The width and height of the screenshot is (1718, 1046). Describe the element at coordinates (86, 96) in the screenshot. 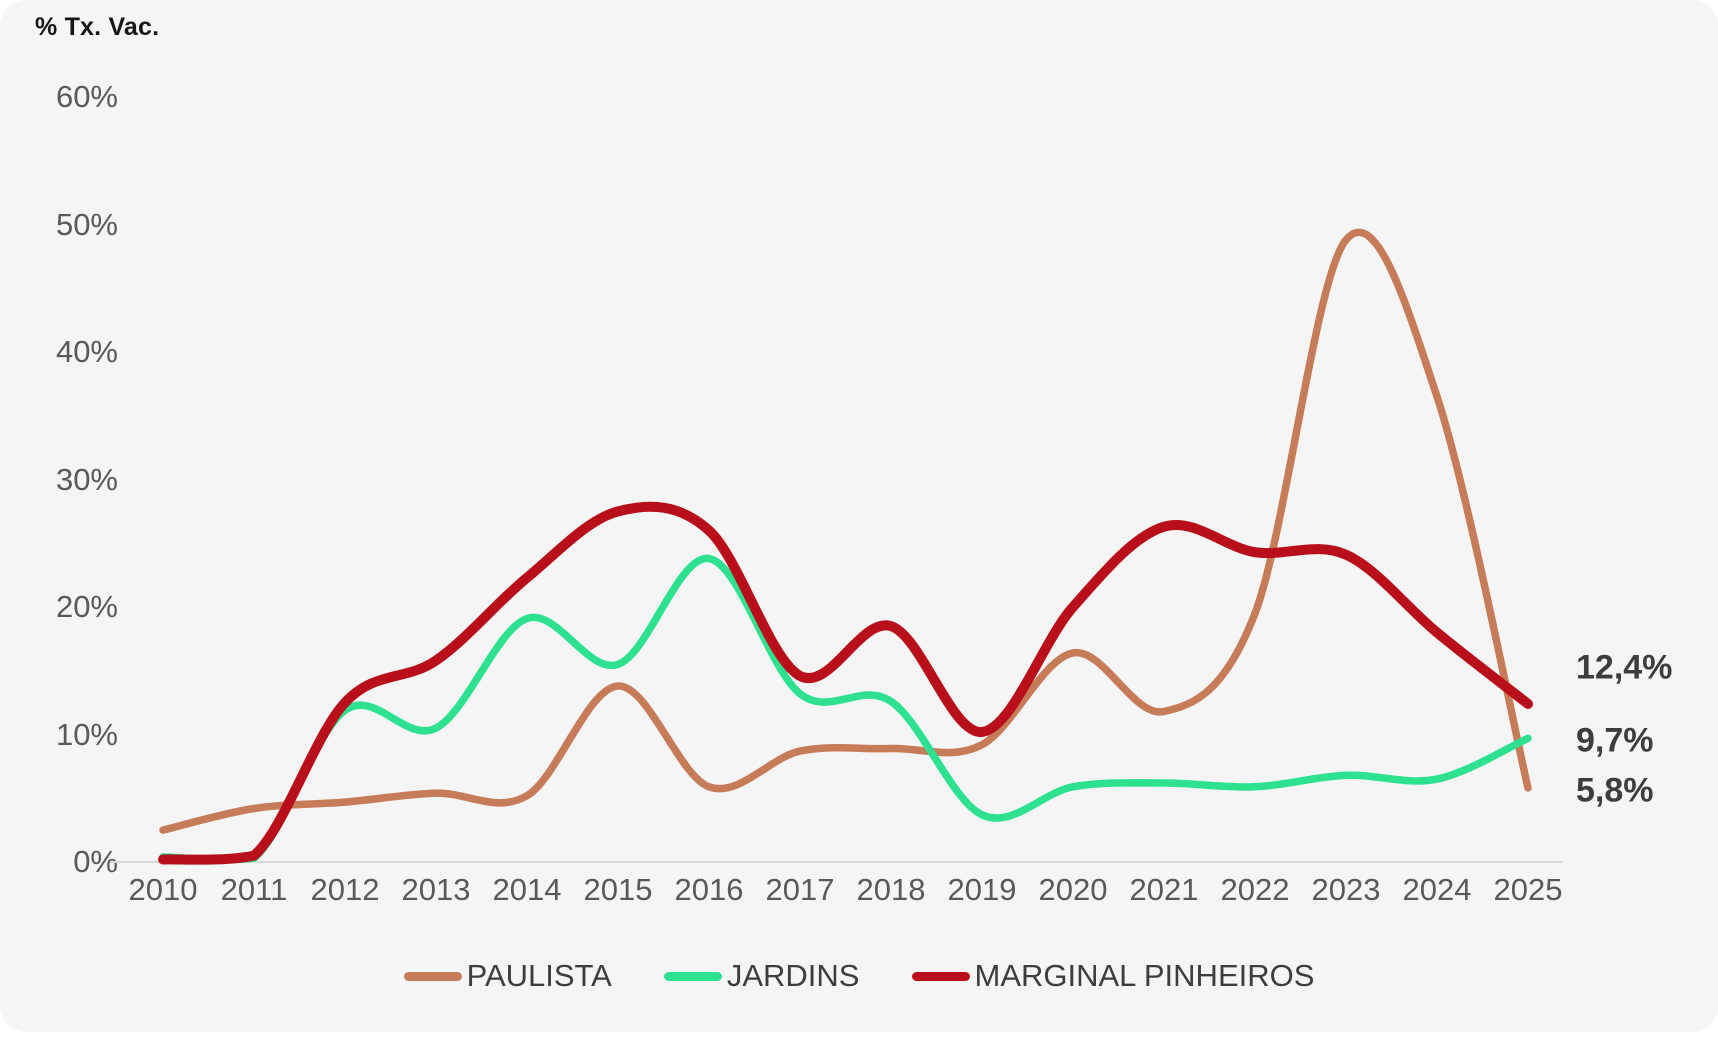

I see `y-tick-label: 60%` at that location.